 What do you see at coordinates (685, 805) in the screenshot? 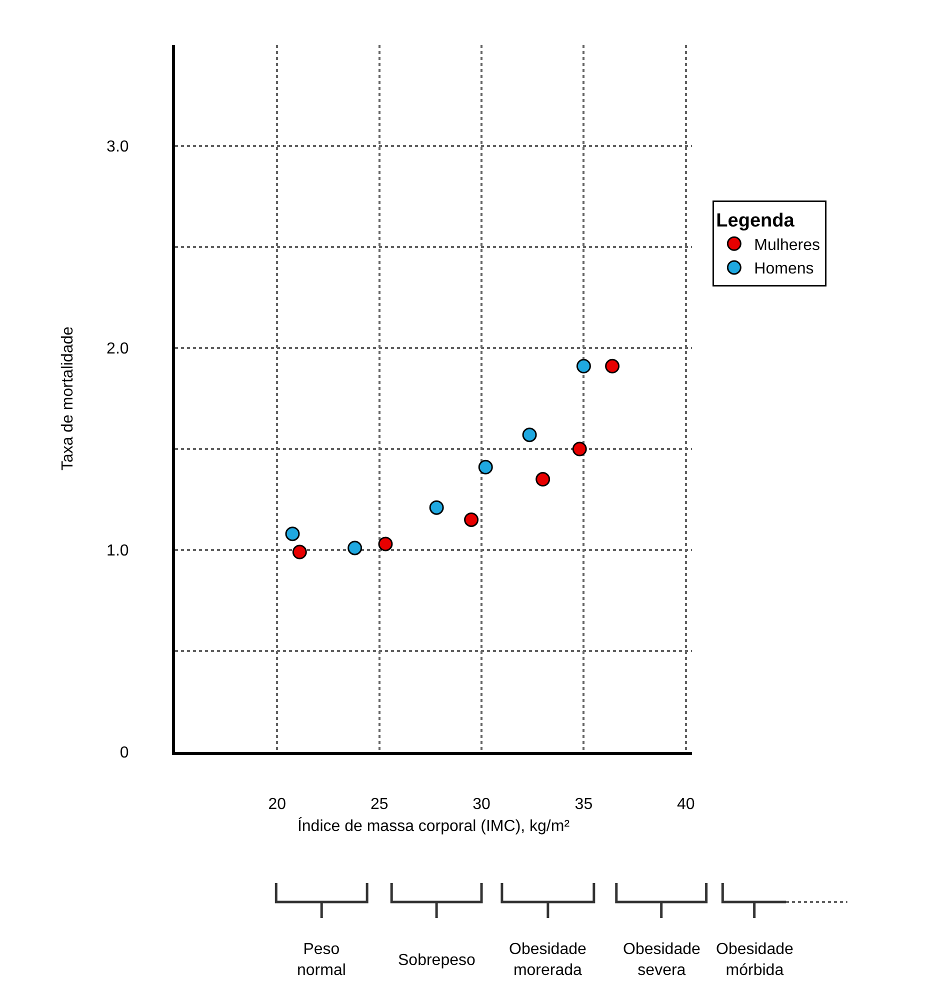
I see `x-tick-label: 40` at bounding box center [685, 805].